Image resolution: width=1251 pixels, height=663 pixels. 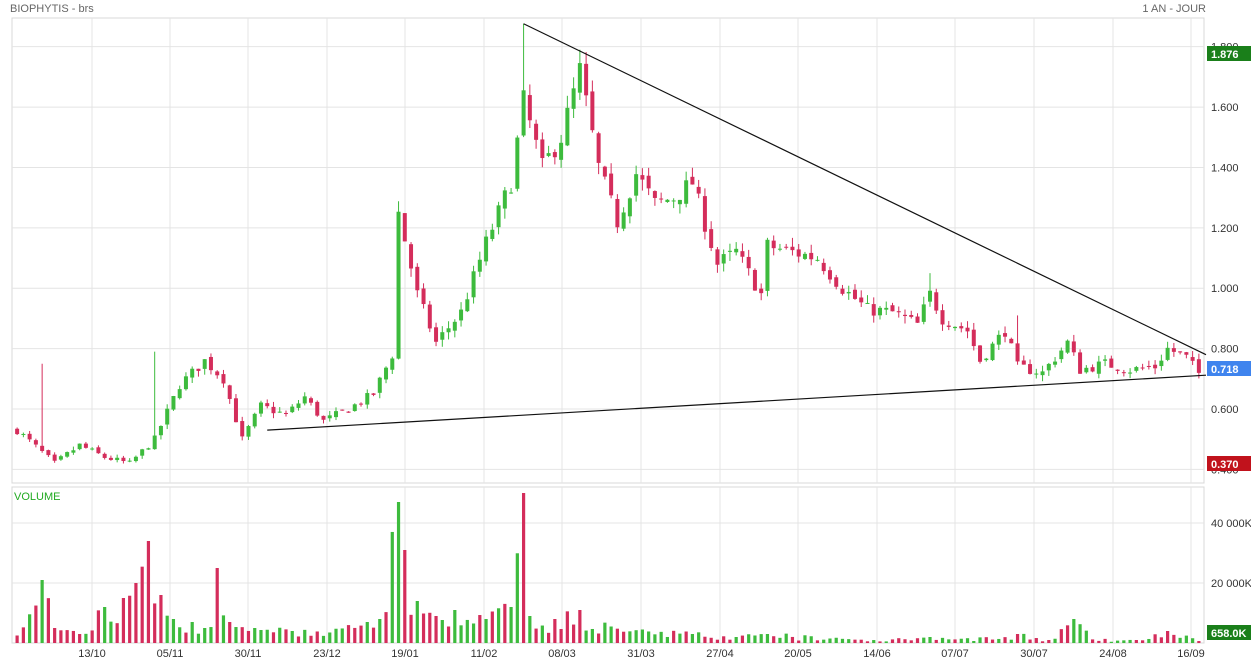 What do you see at coordinates (1034, 654) in the screenshot?
I see `date-tick-label: 30/07` at bounding box center [1034, 654].